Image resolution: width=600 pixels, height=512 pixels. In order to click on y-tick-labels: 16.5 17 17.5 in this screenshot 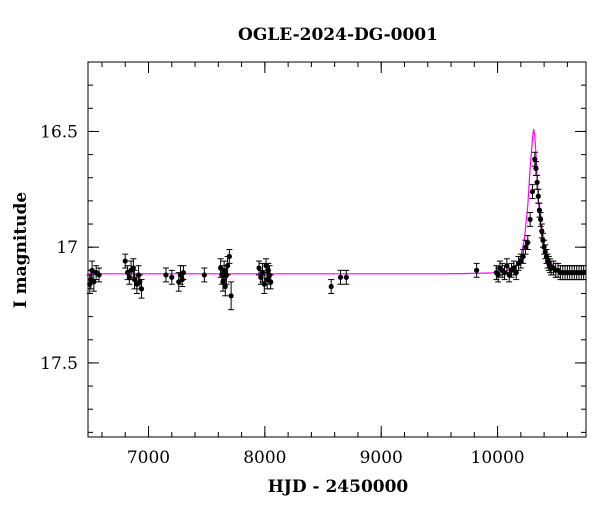, I will do `click(59, 247)`.